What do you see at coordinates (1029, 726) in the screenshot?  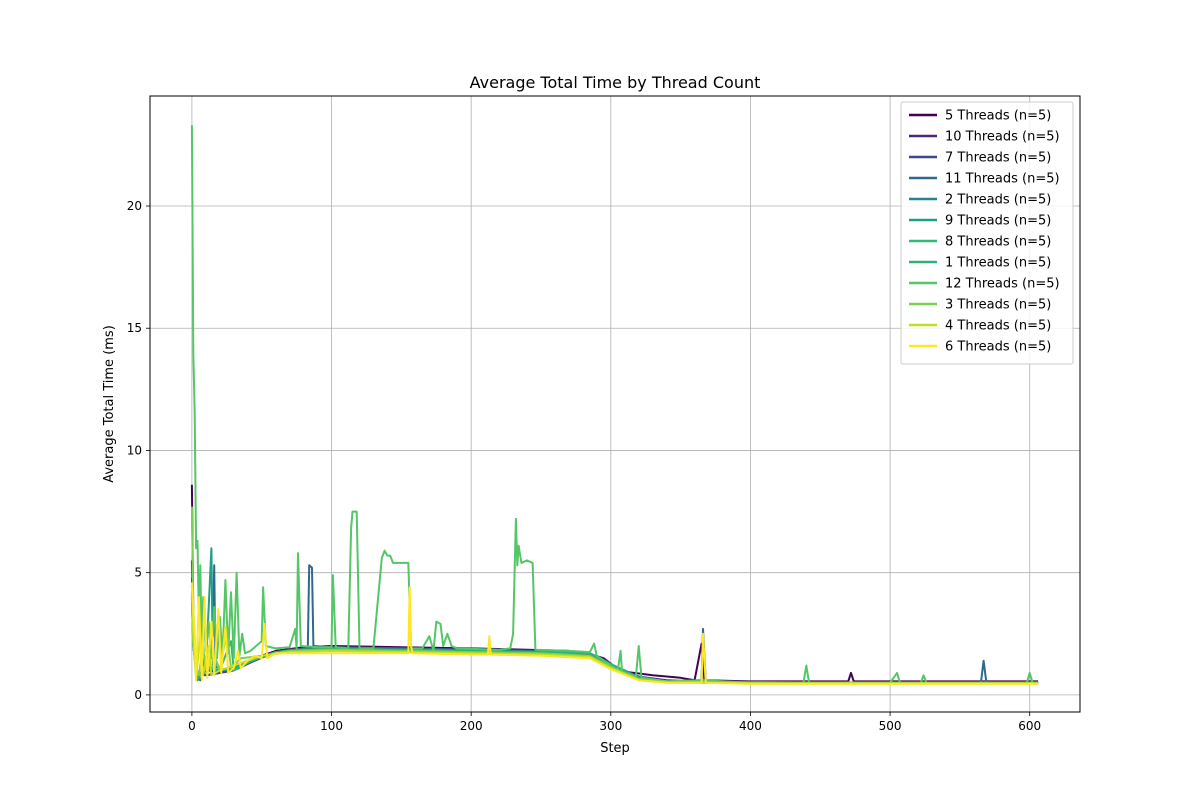 I see `x-tick-label: 600` at bounding box center [1029, 726].